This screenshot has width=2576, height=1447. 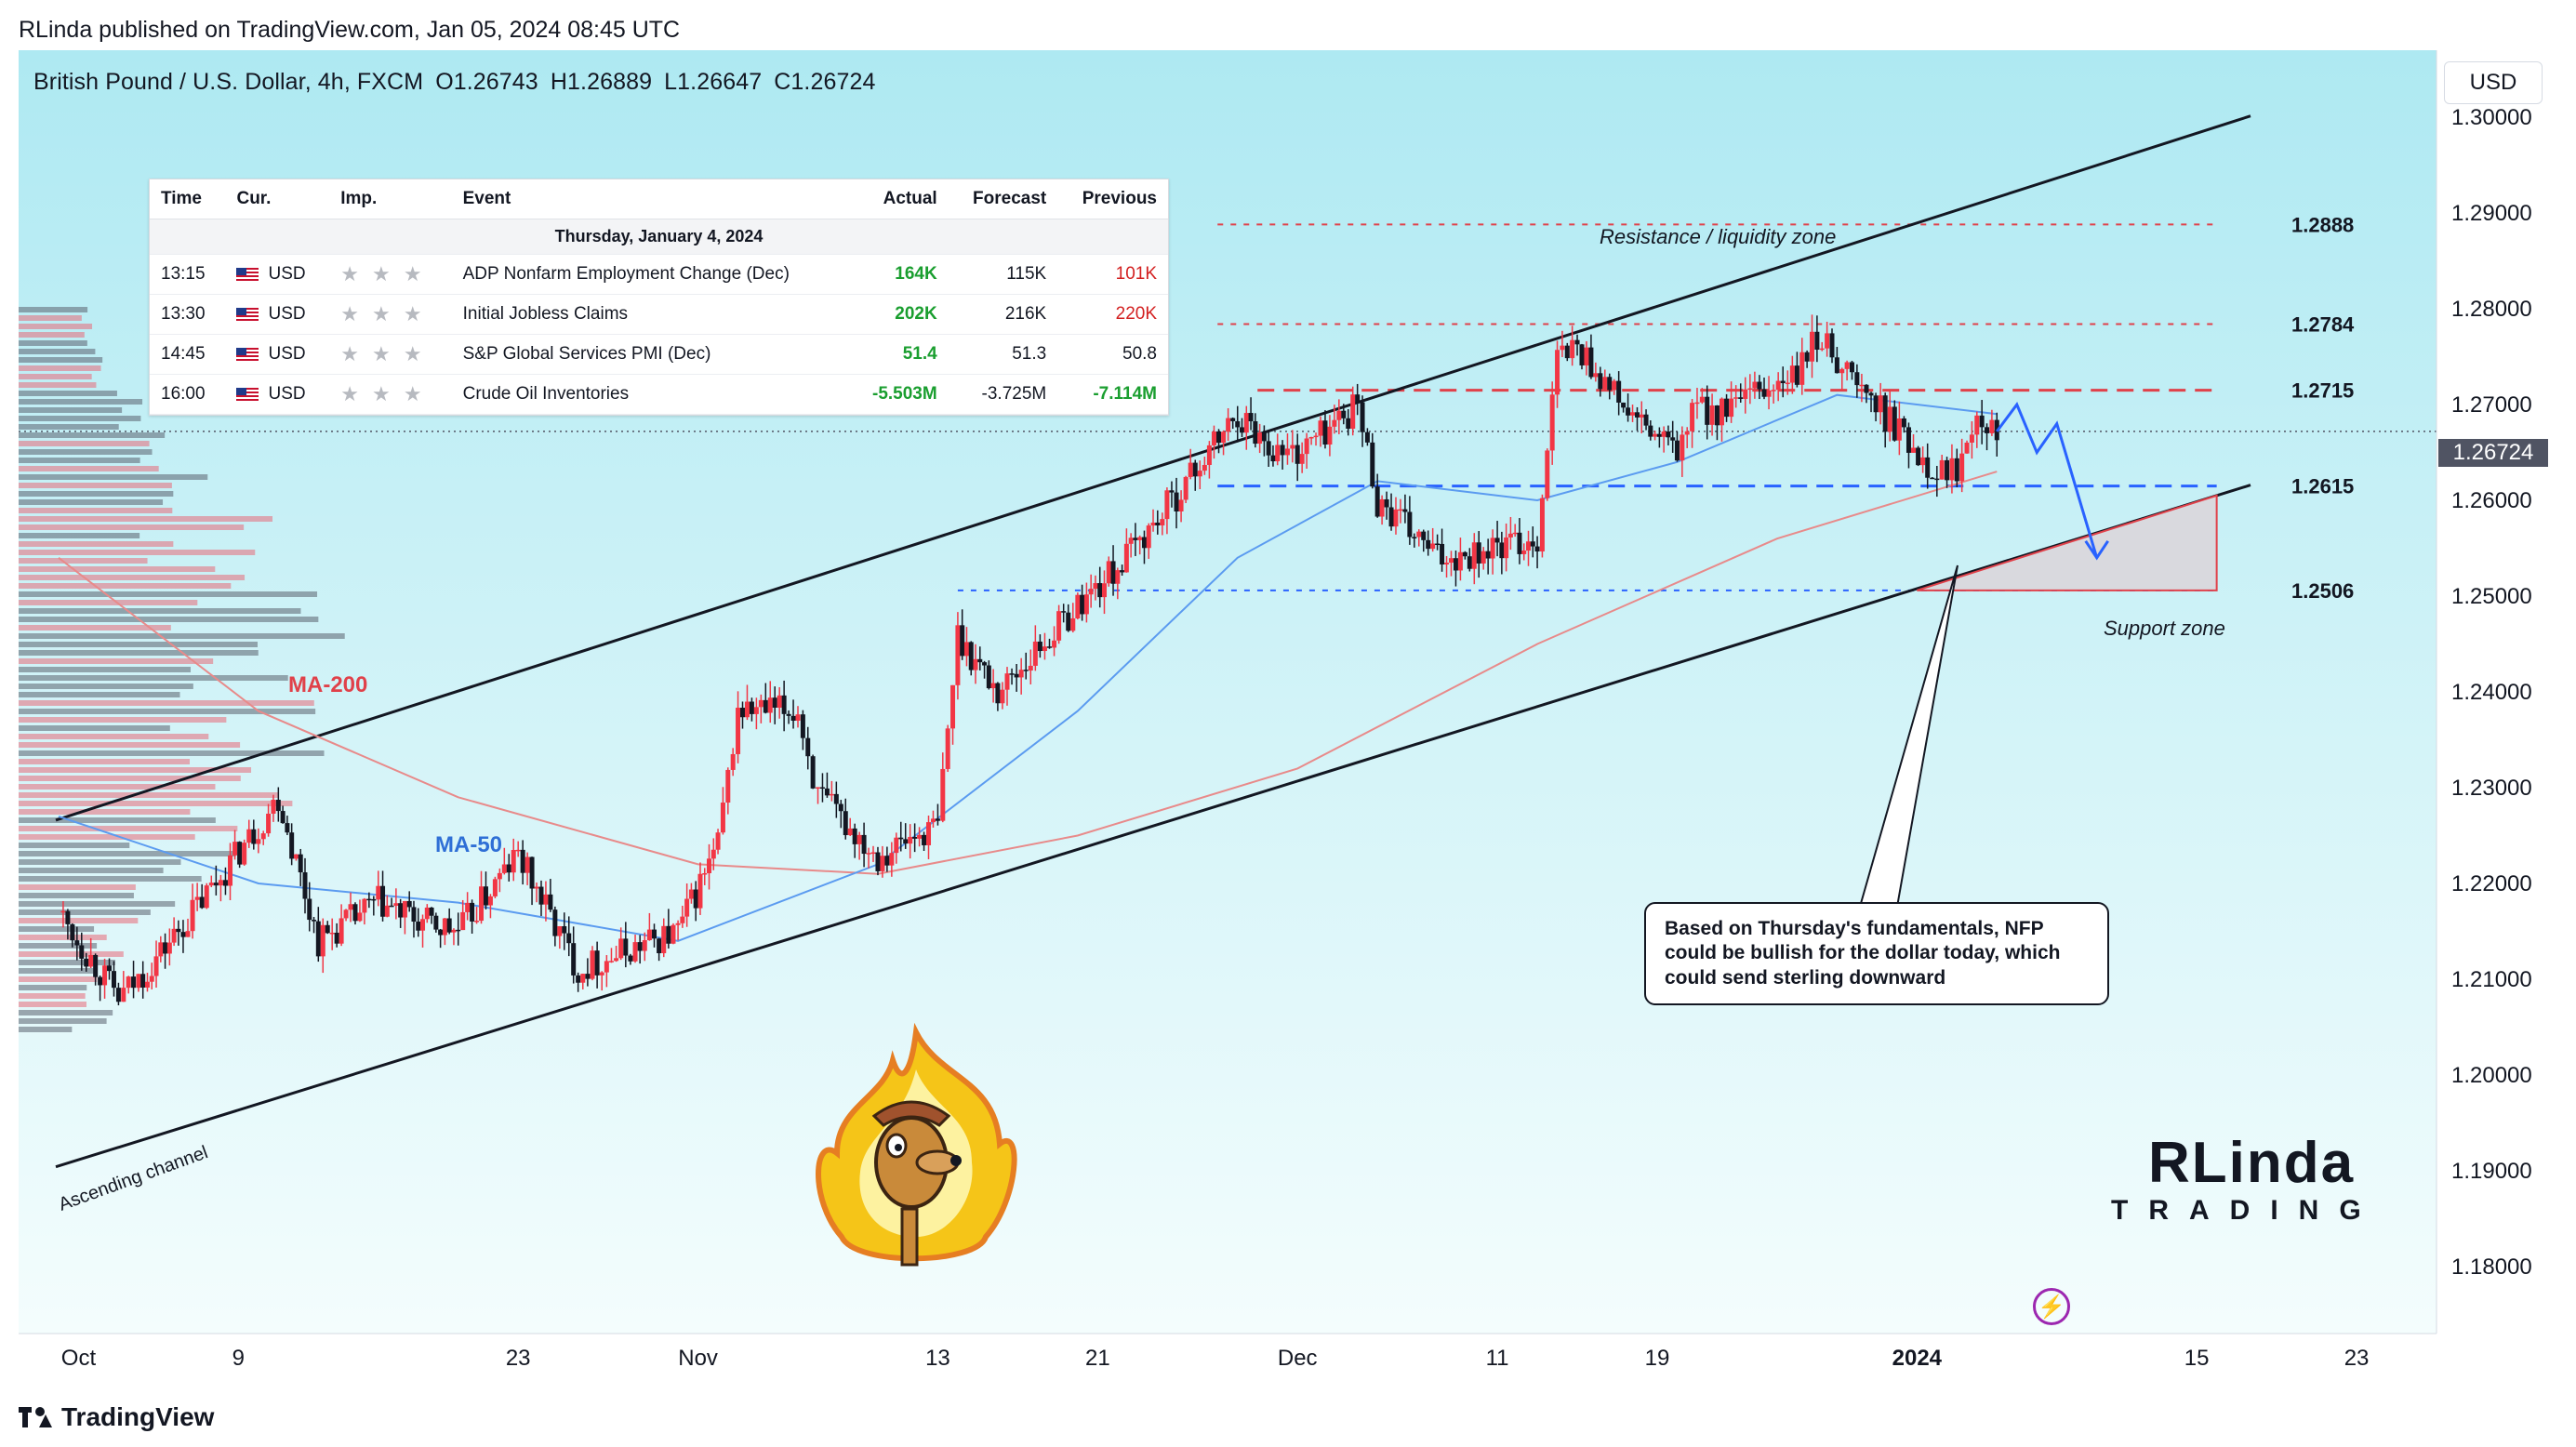 What do you see at coordinates (327, 685) in the screenshot?
I see `ma200-label: MA-200` at bounding box center [327, 685].